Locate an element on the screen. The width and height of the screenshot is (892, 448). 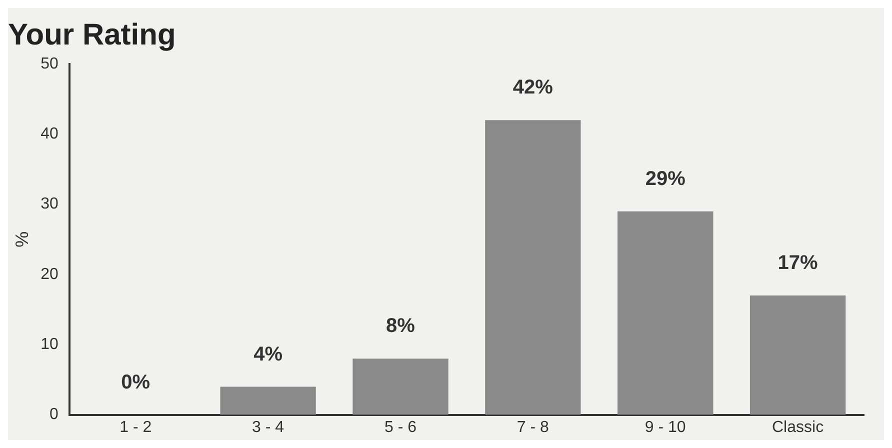
y-tick-label: 10 is located at coordinates (49, 345).